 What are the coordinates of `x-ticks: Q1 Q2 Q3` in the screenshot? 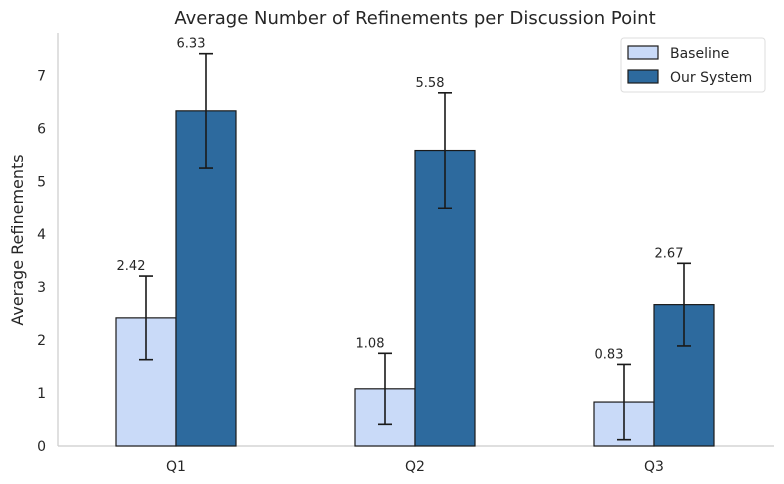 It's located at (415, 467).